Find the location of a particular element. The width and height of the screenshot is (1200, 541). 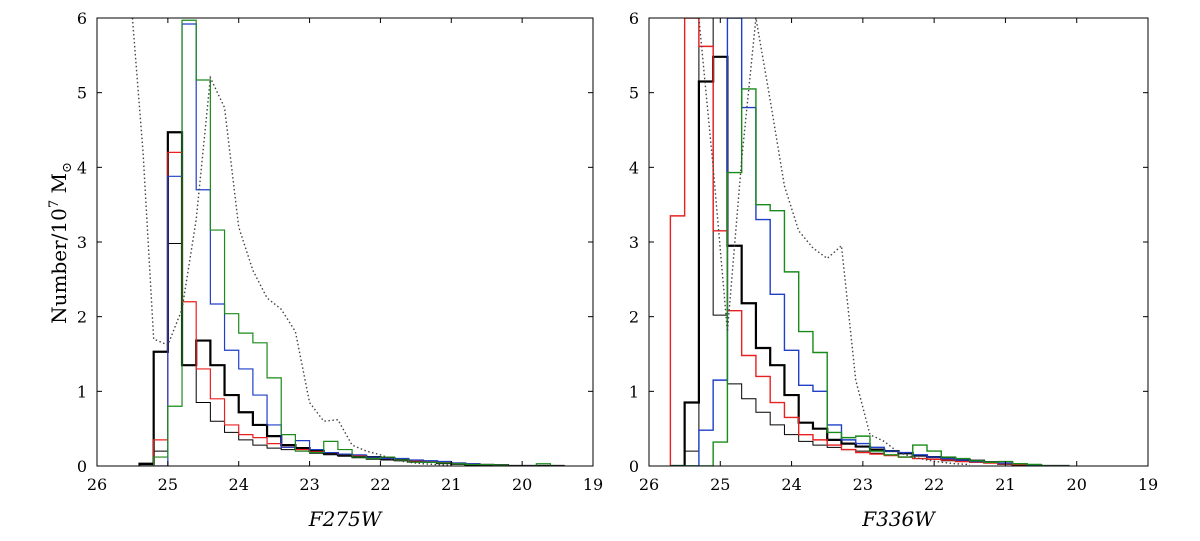

x-axis-title: F336W is located at coordinates (898, 519).